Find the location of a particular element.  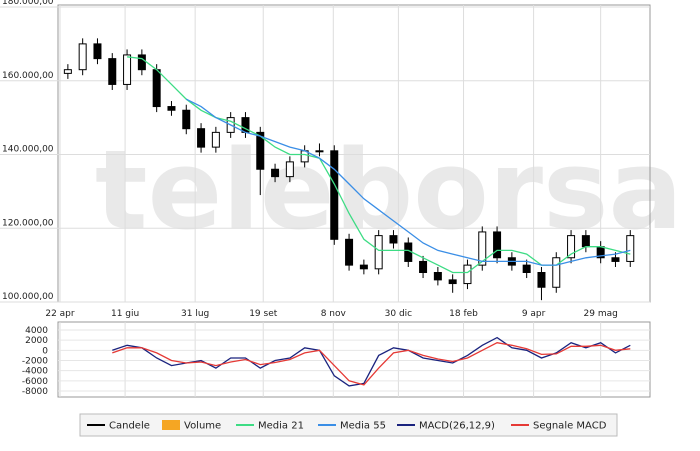

y-tick-label: 160.000,00 is located at coordinates (28, 76).